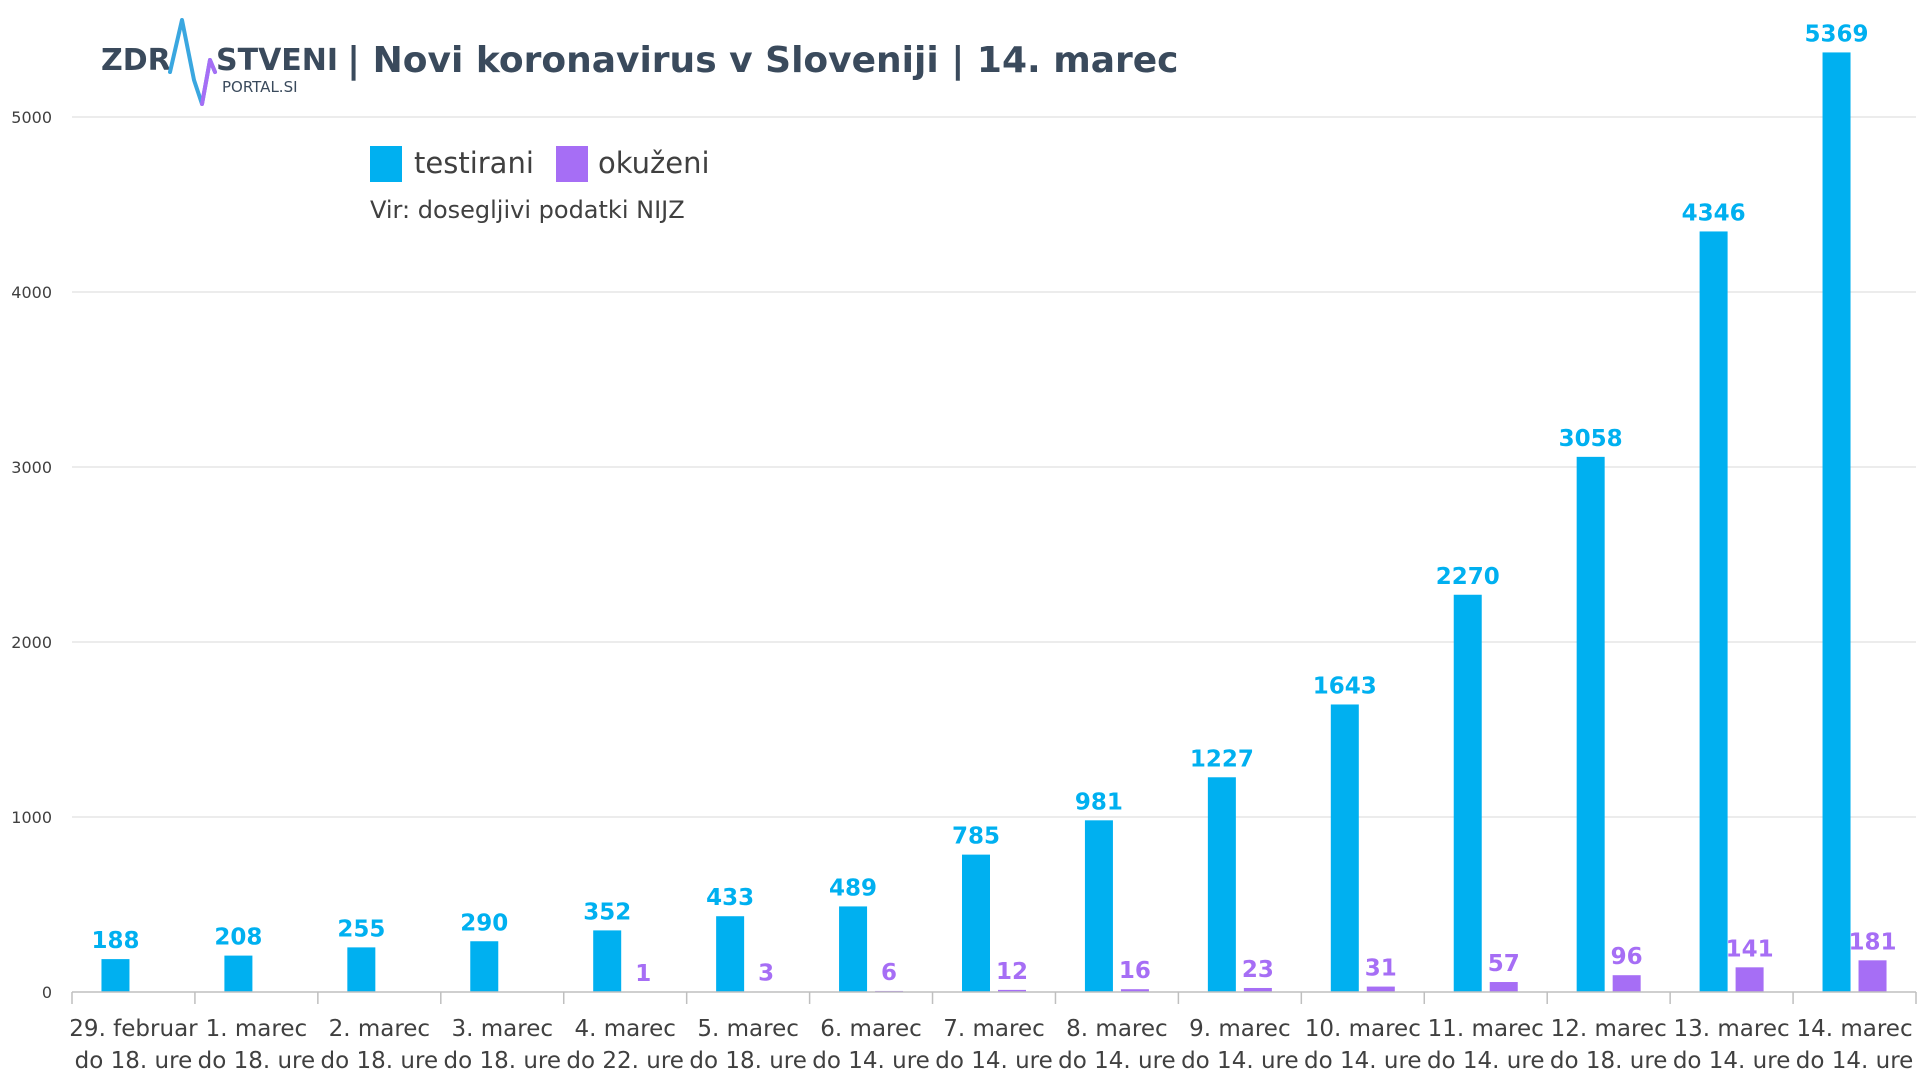 Image resolution: width=1920 pixels, height=1084 pixels. What do you see at coordinates (1750, 949) in the screenshot?
I see `data-label-okuzeni: 141` at bounding box center [1750, 949].